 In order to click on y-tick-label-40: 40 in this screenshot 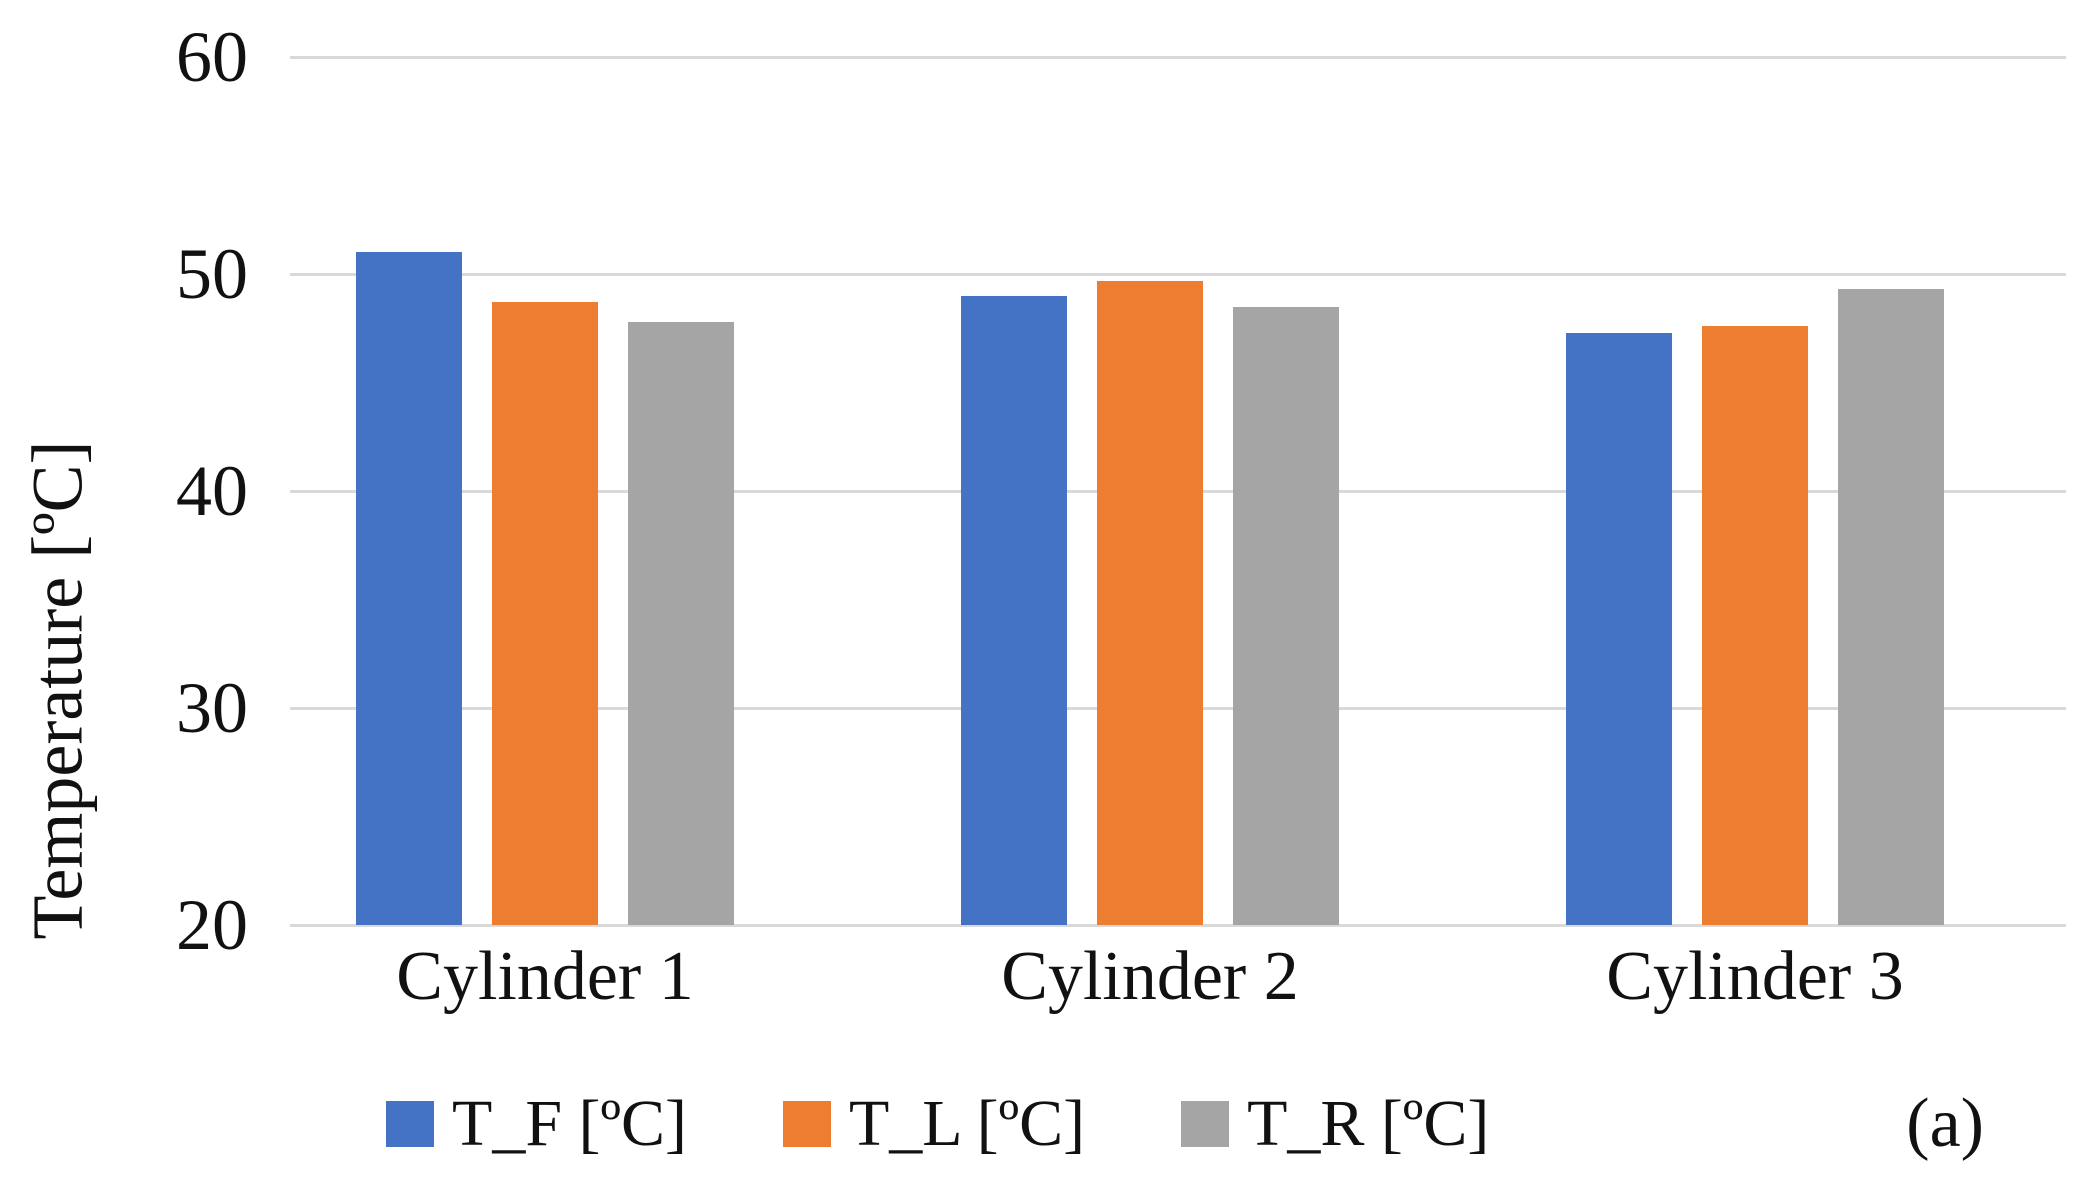, I will do `click(212, 491)`.